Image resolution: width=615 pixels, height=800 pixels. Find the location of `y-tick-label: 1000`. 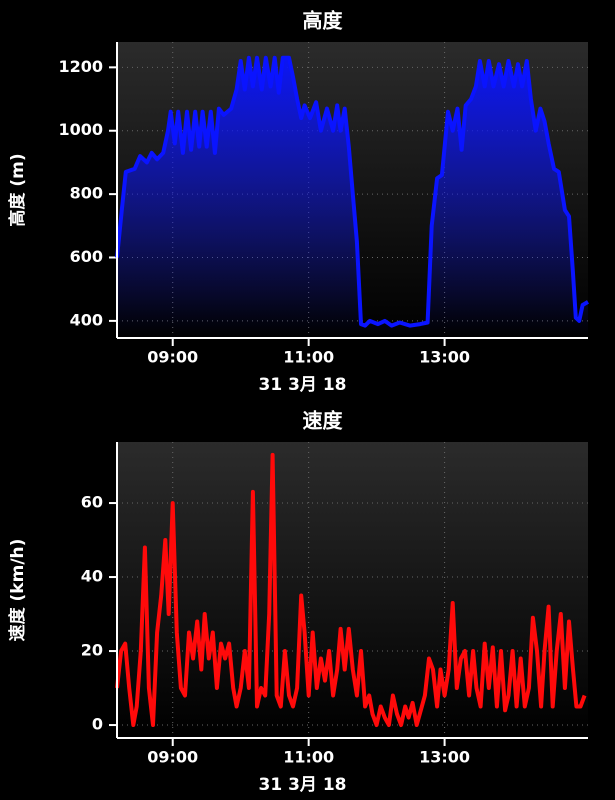

y-tick-label: 1000 is located at coordinates (80, 129).